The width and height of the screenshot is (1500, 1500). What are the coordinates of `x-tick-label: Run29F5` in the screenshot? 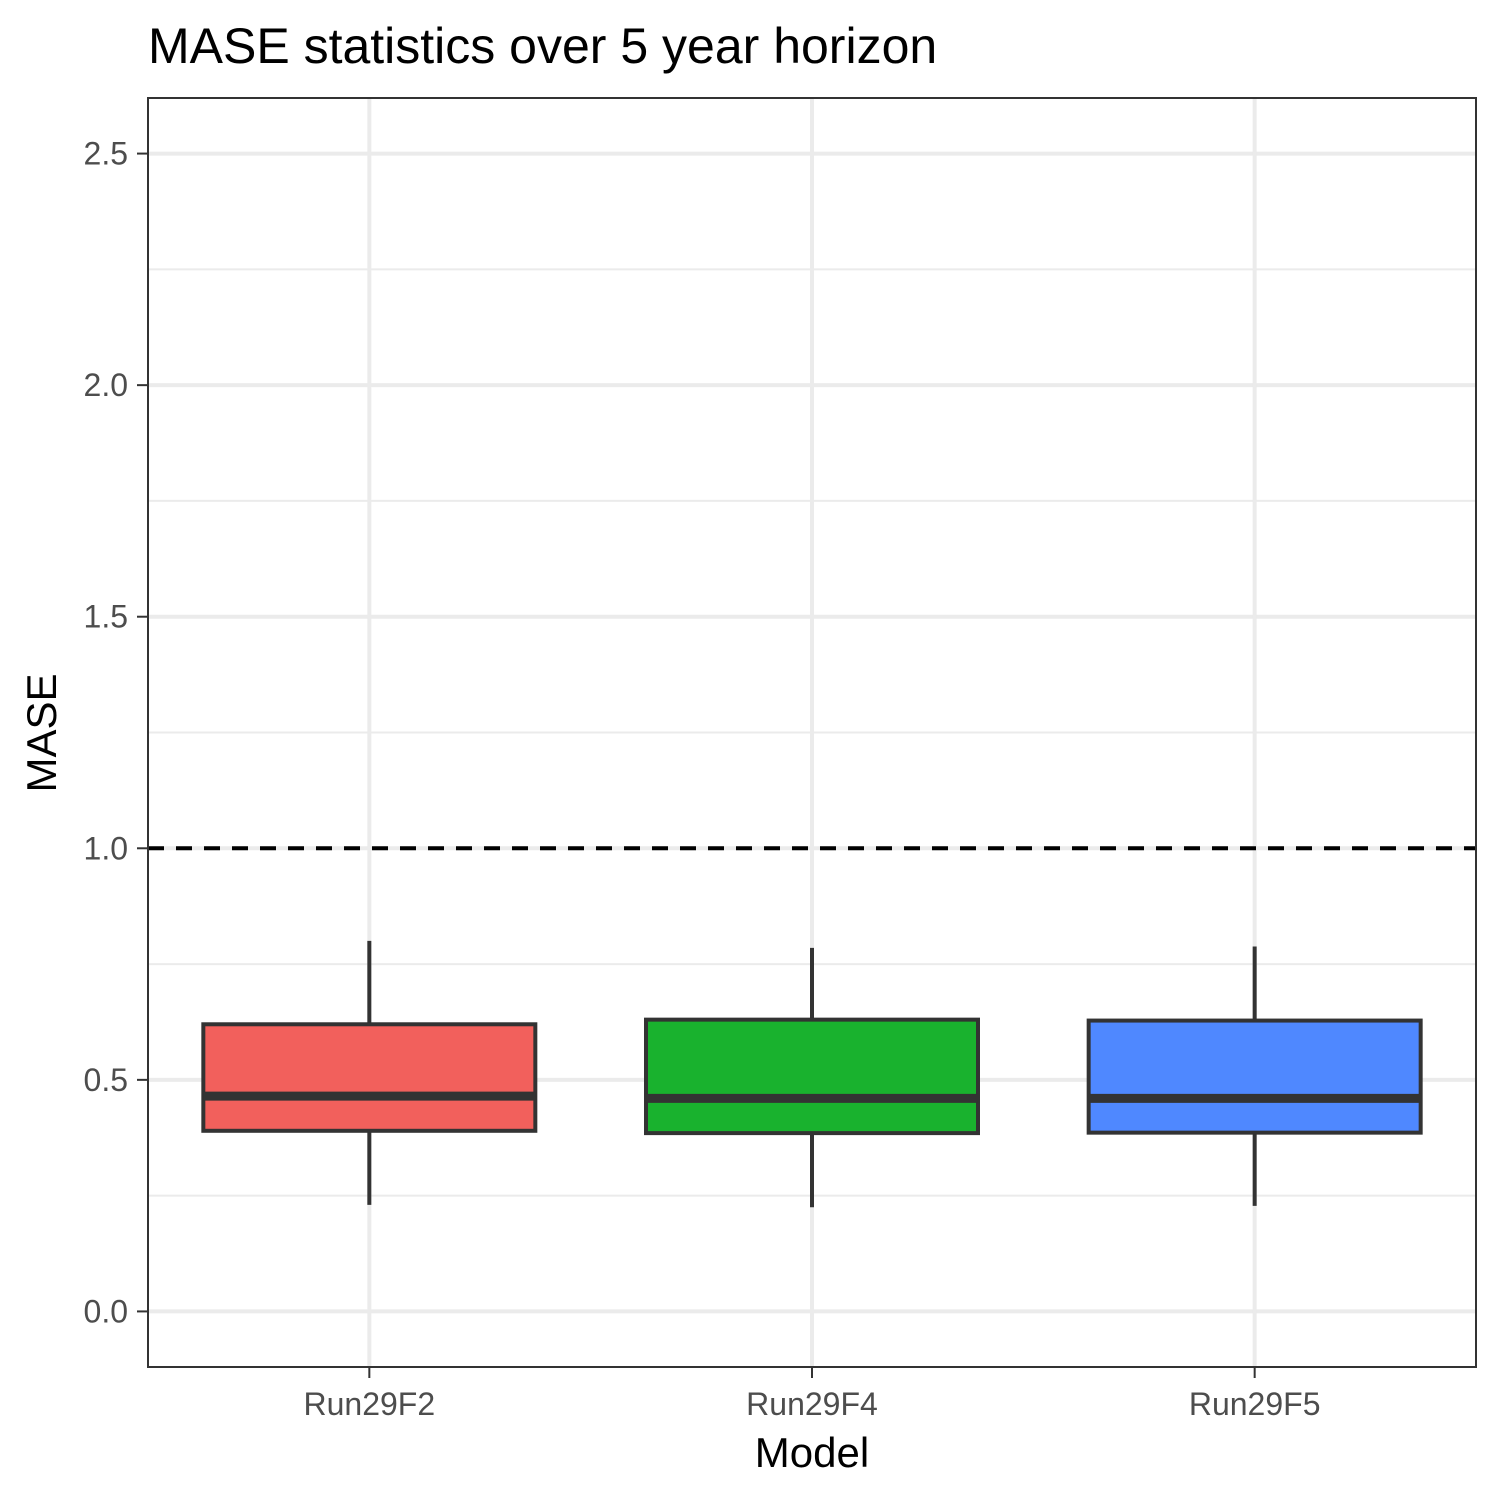 It's located at (1255, 1404).